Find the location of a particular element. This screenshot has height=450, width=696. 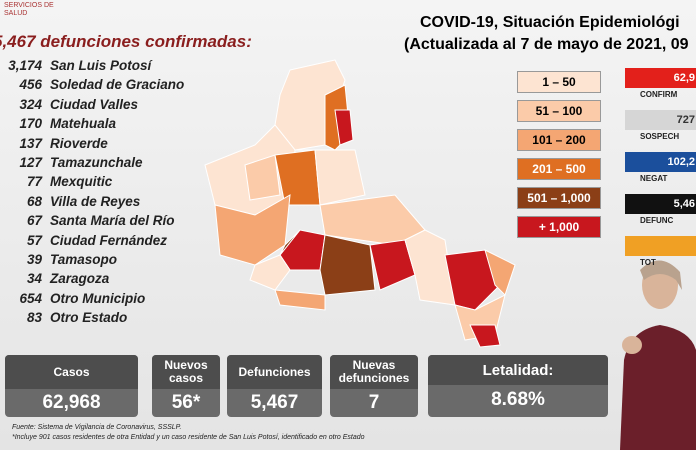

death-count: 67 is located at coordinates (34, 221).